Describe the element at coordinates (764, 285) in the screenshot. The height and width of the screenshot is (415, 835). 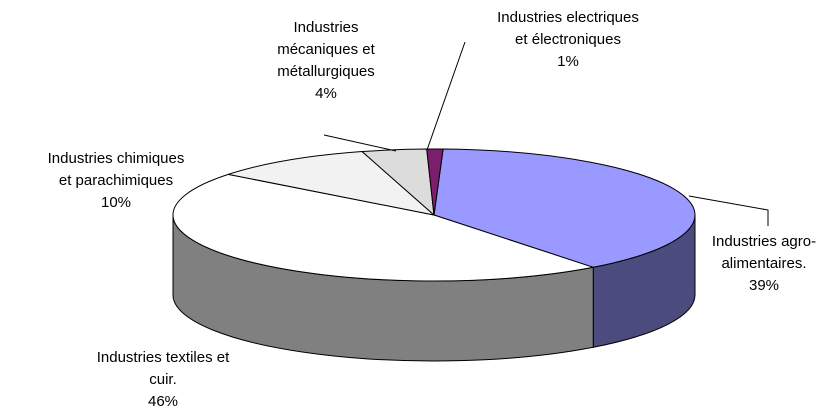
I see `data-label-percent: 39%` at that location.